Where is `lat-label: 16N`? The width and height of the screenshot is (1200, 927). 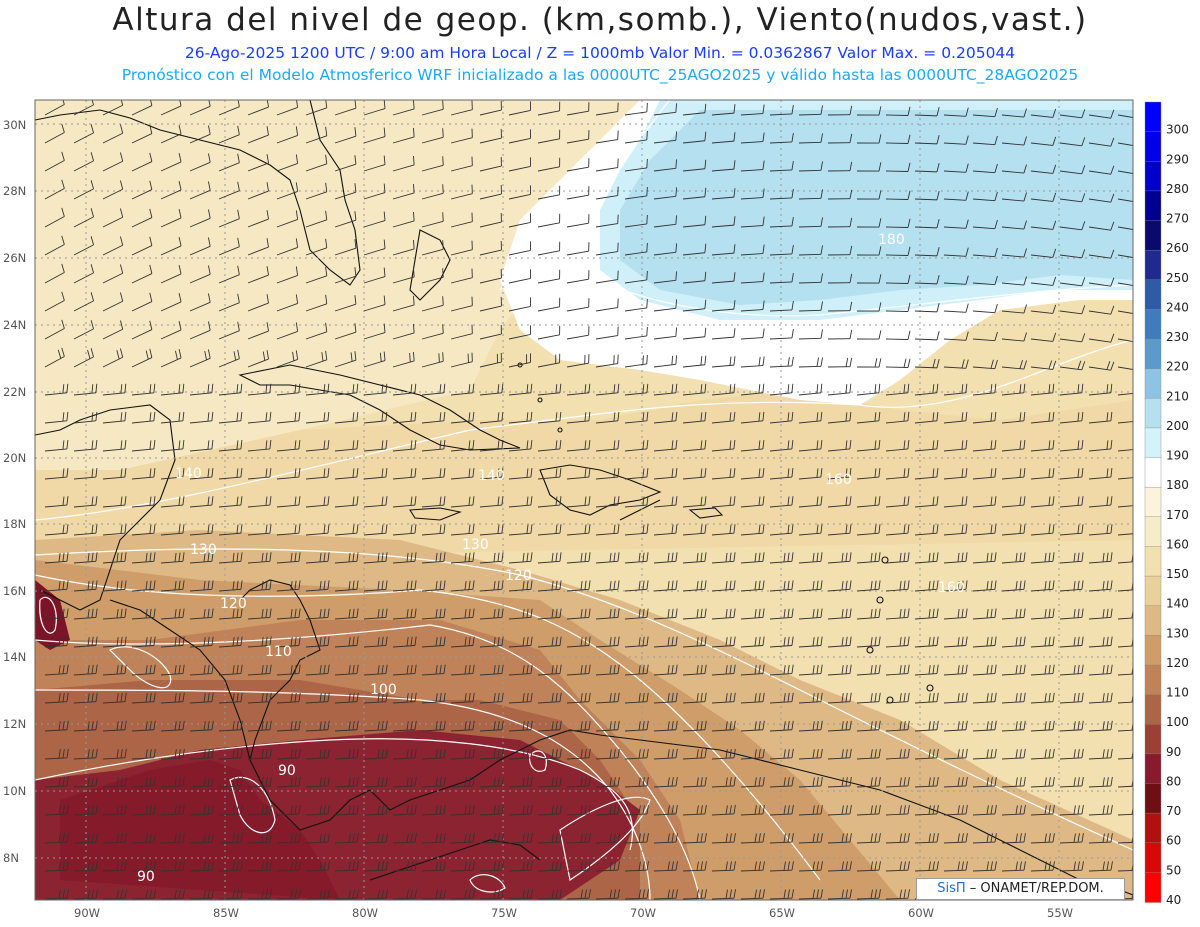 lat-label: 16N is located at coordinates (14, 591).